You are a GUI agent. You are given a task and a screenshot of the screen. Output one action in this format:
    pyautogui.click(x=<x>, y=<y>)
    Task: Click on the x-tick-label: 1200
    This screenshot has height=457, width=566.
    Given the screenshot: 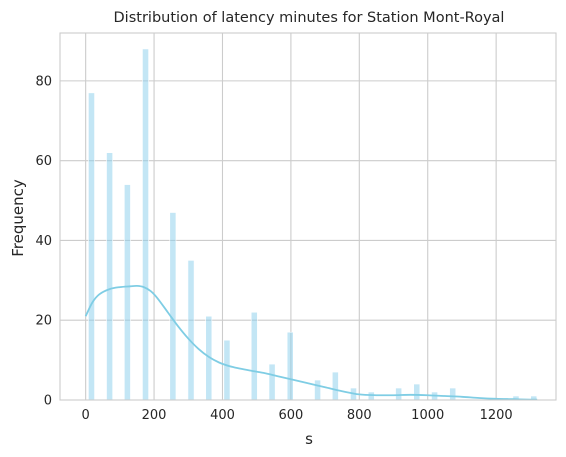 What is the action you would take?
    pyautogui.click(x=496, y=415)
    